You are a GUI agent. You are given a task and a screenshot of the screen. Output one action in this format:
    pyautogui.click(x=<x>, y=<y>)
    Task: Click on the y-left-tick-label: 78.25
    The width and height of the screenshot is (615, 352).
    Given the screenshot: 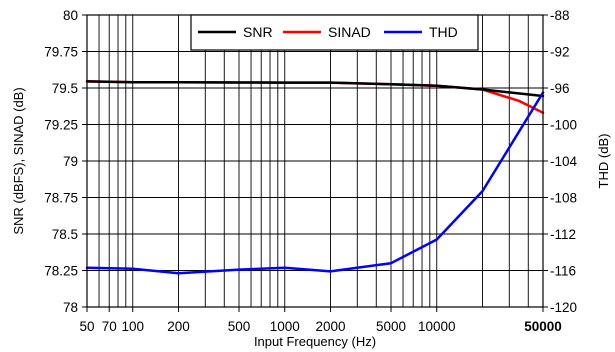 What is the action you would take?
    pyautogui.click(x=61, y=271)
    